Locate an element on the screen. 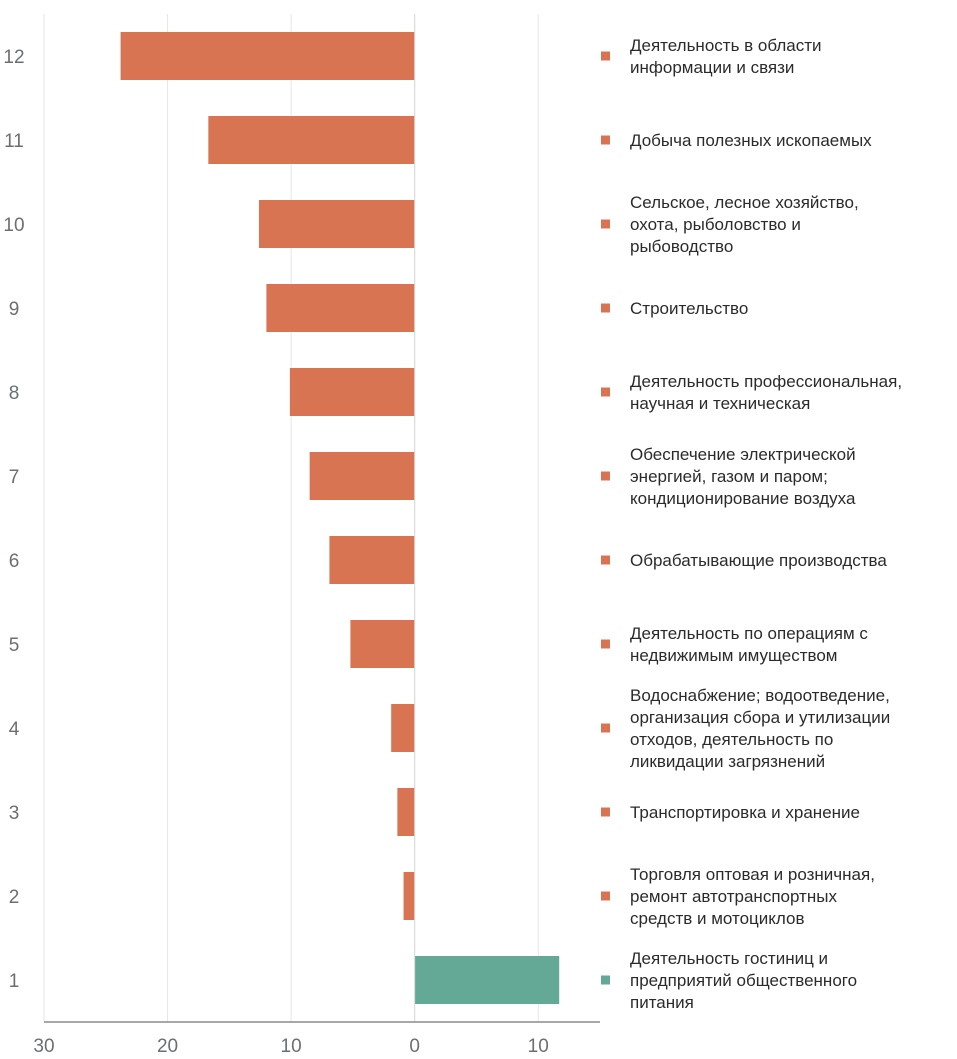 This screenshot has width=957, height=1059. y-tick-label: 6 is located at coordinates (14, 561).